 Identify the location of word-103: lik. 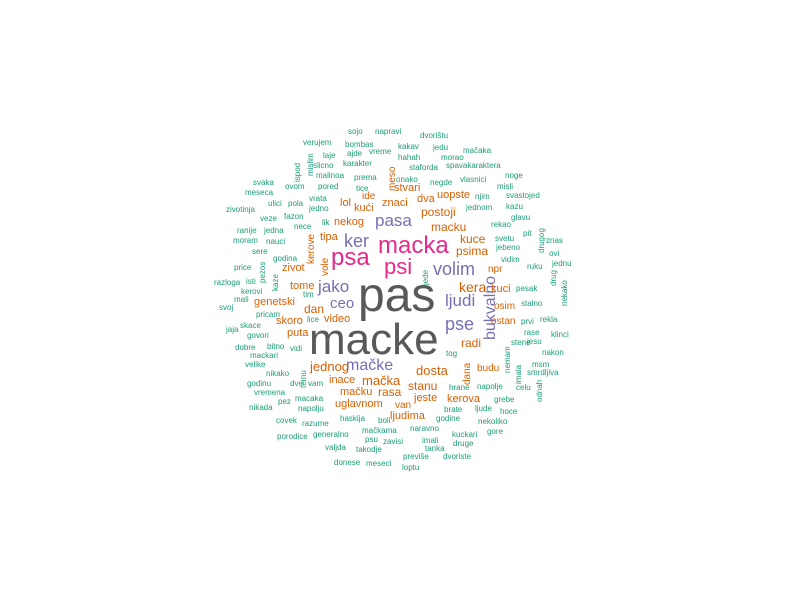
(326, 222).